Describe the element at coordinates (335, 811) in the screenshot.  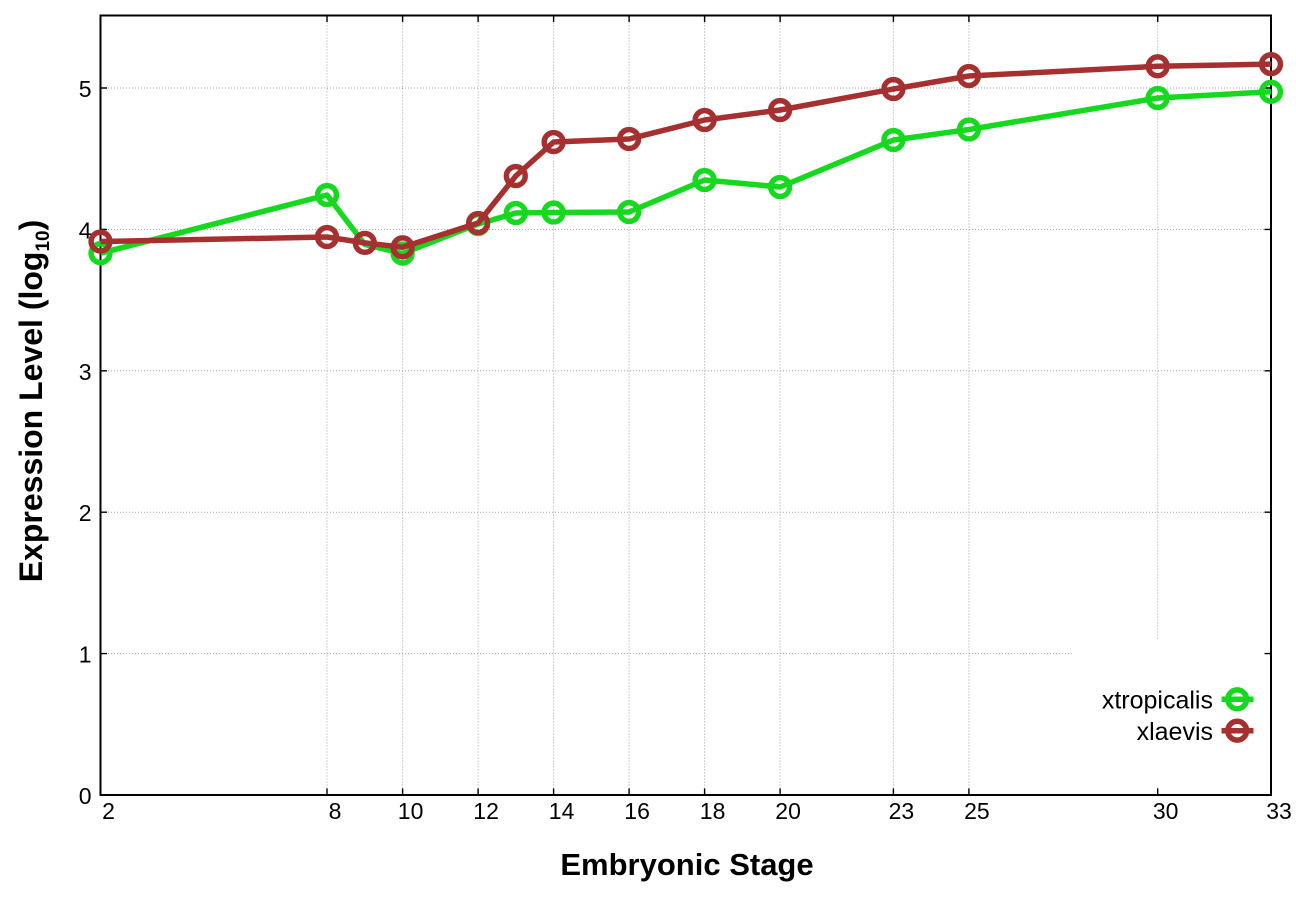
I see `svg-text: 8` at that location.